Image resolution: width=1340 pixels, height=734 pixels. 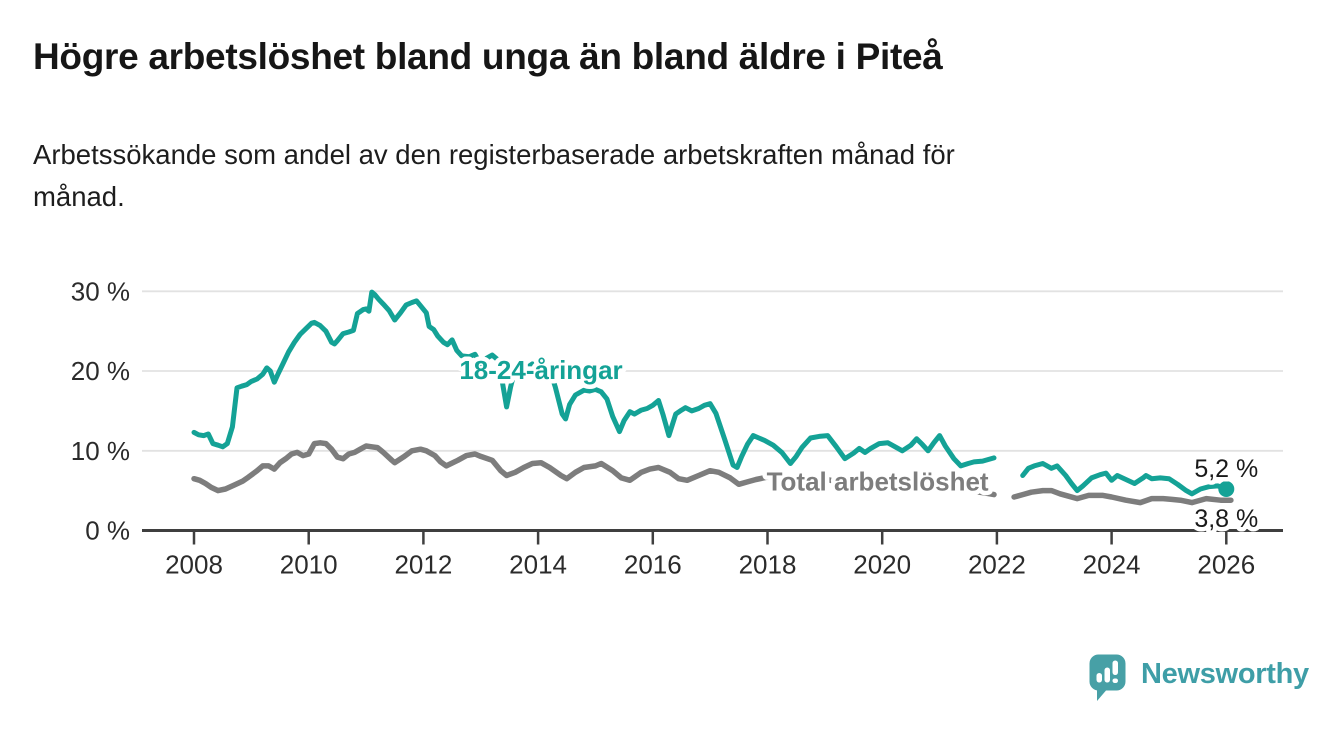 What do you see at coordinates (100, 371) in the screenshot?
I see `y-axis-tick-label: 20 %` at bounding box center [100, 371].